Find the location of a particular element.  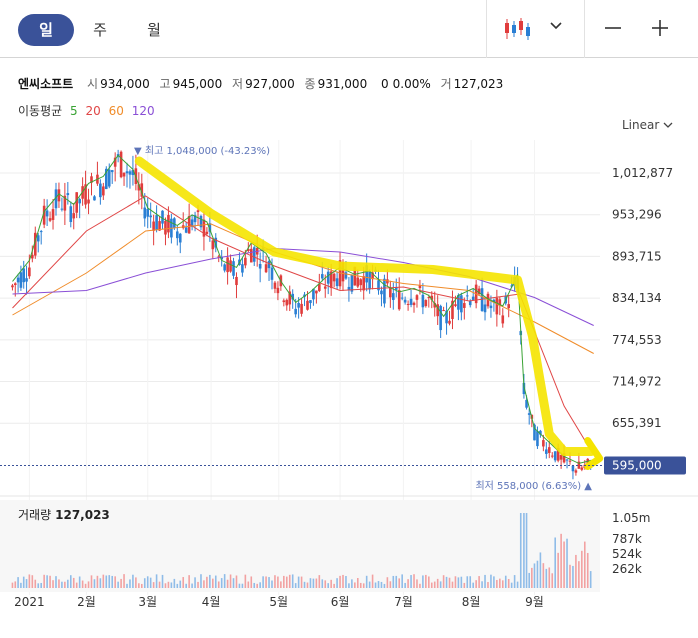

chevron-down-icon is located at coordinates (556, 26).